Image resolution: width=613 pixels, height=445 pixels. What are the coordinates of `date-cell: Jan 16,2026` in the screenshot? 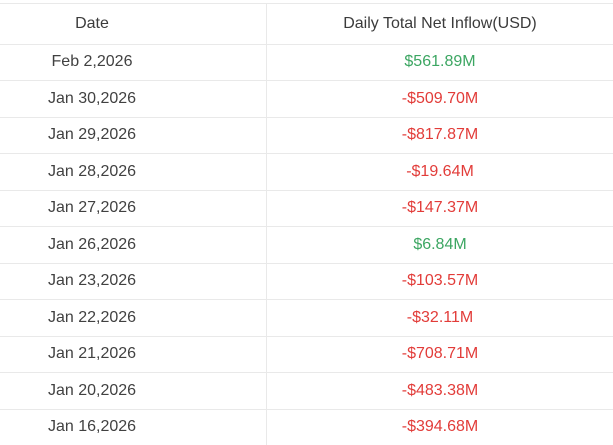 It's located at (133, 427).